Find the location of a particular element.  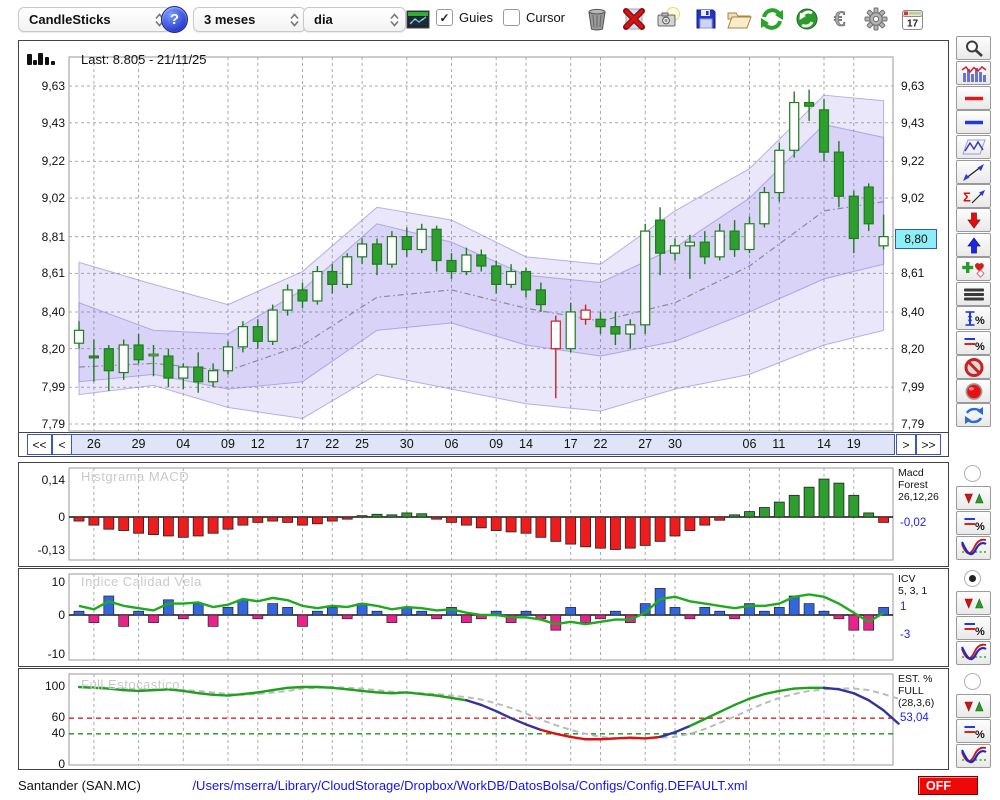

date-tick-label: 19 is located at coordinates (853, 444).